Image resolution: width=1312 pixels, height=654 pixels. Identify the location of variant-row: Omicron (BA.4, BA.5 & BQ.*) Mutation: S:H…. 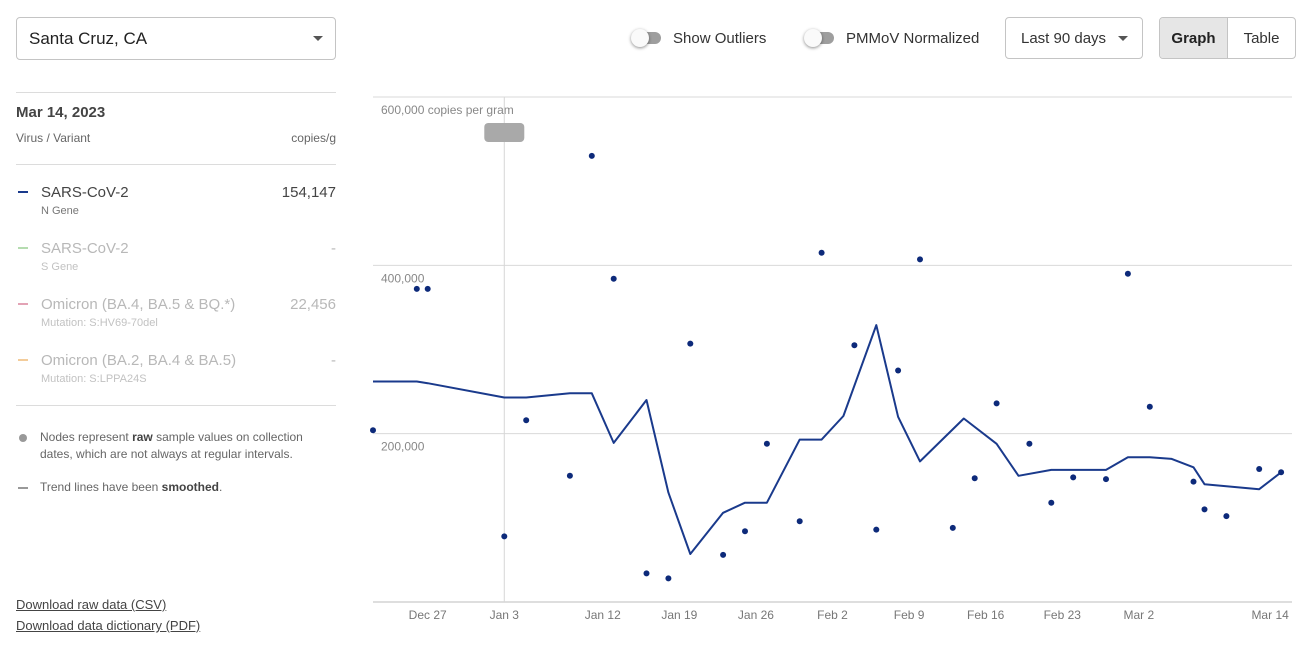
(176, 316).